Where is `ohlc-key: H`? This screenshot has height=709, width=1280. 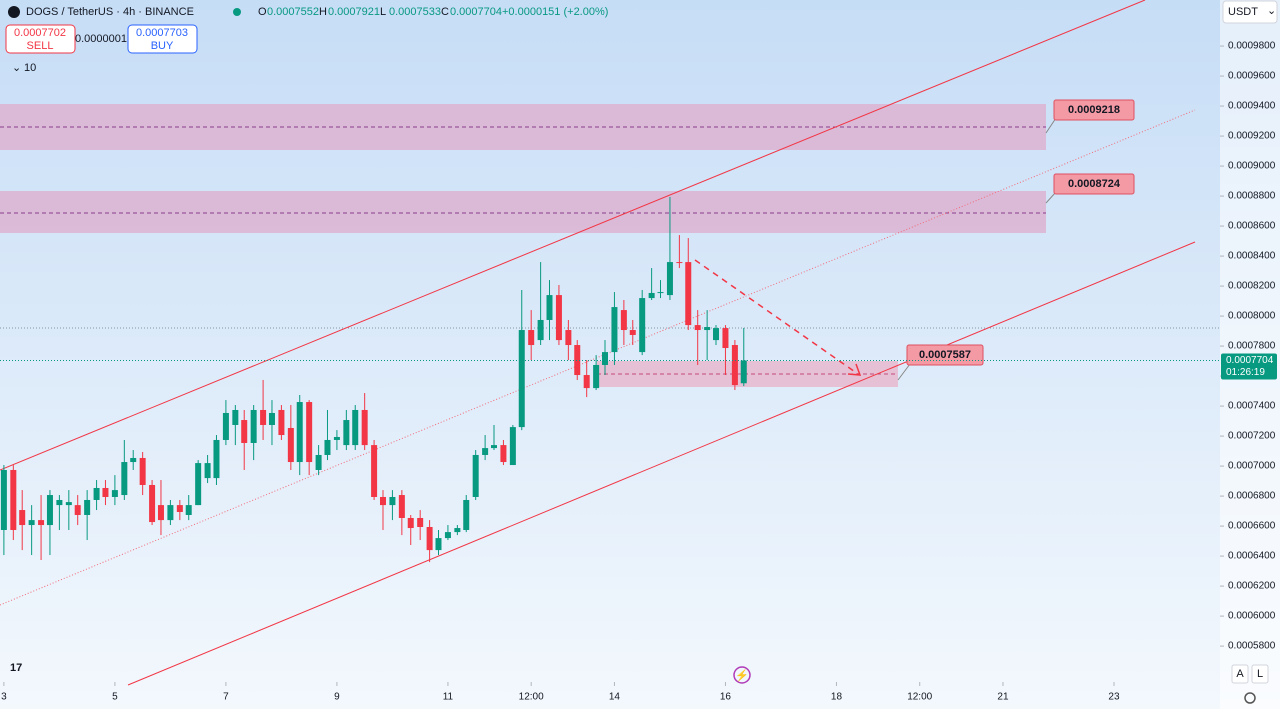 ohlc-key: H is located at coordinates (323, 12).